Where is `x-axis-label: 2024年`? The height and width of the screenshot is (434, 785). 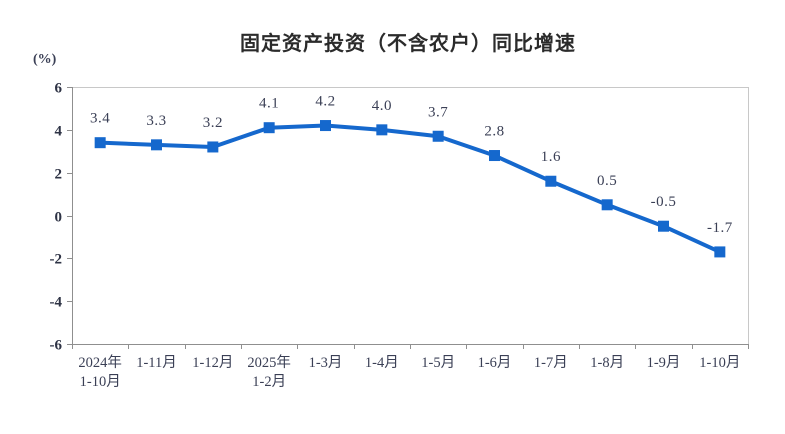
x-axis-label: 2024年 is located at coordinates (100, 362).